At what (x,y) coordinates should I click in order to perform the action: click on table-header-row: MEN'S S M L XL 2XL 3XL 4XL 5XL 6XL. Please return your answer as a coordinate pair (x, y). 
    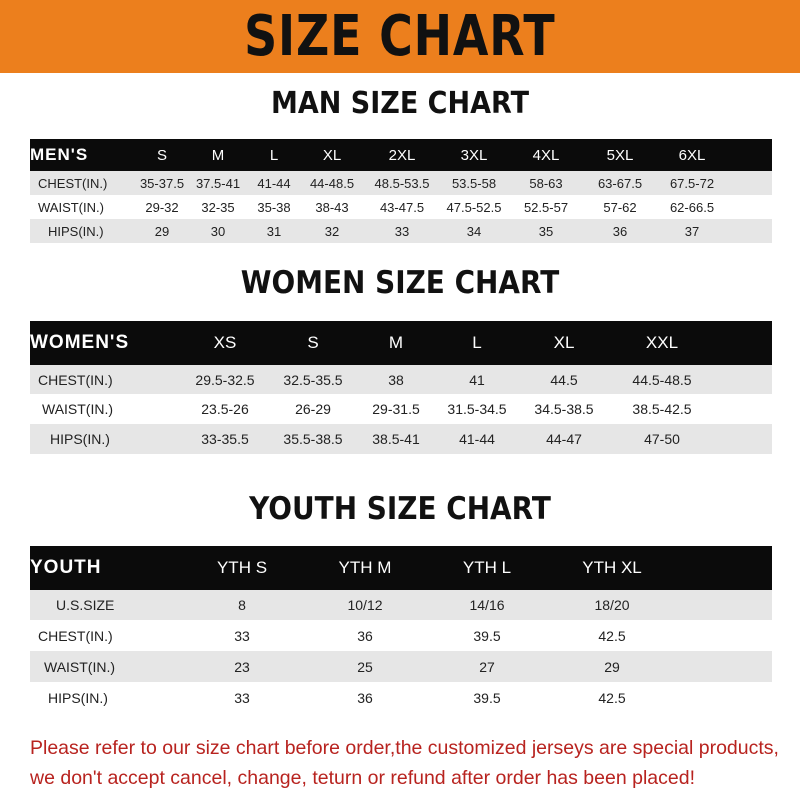
    Looking at the image, I should click on (401, 155).